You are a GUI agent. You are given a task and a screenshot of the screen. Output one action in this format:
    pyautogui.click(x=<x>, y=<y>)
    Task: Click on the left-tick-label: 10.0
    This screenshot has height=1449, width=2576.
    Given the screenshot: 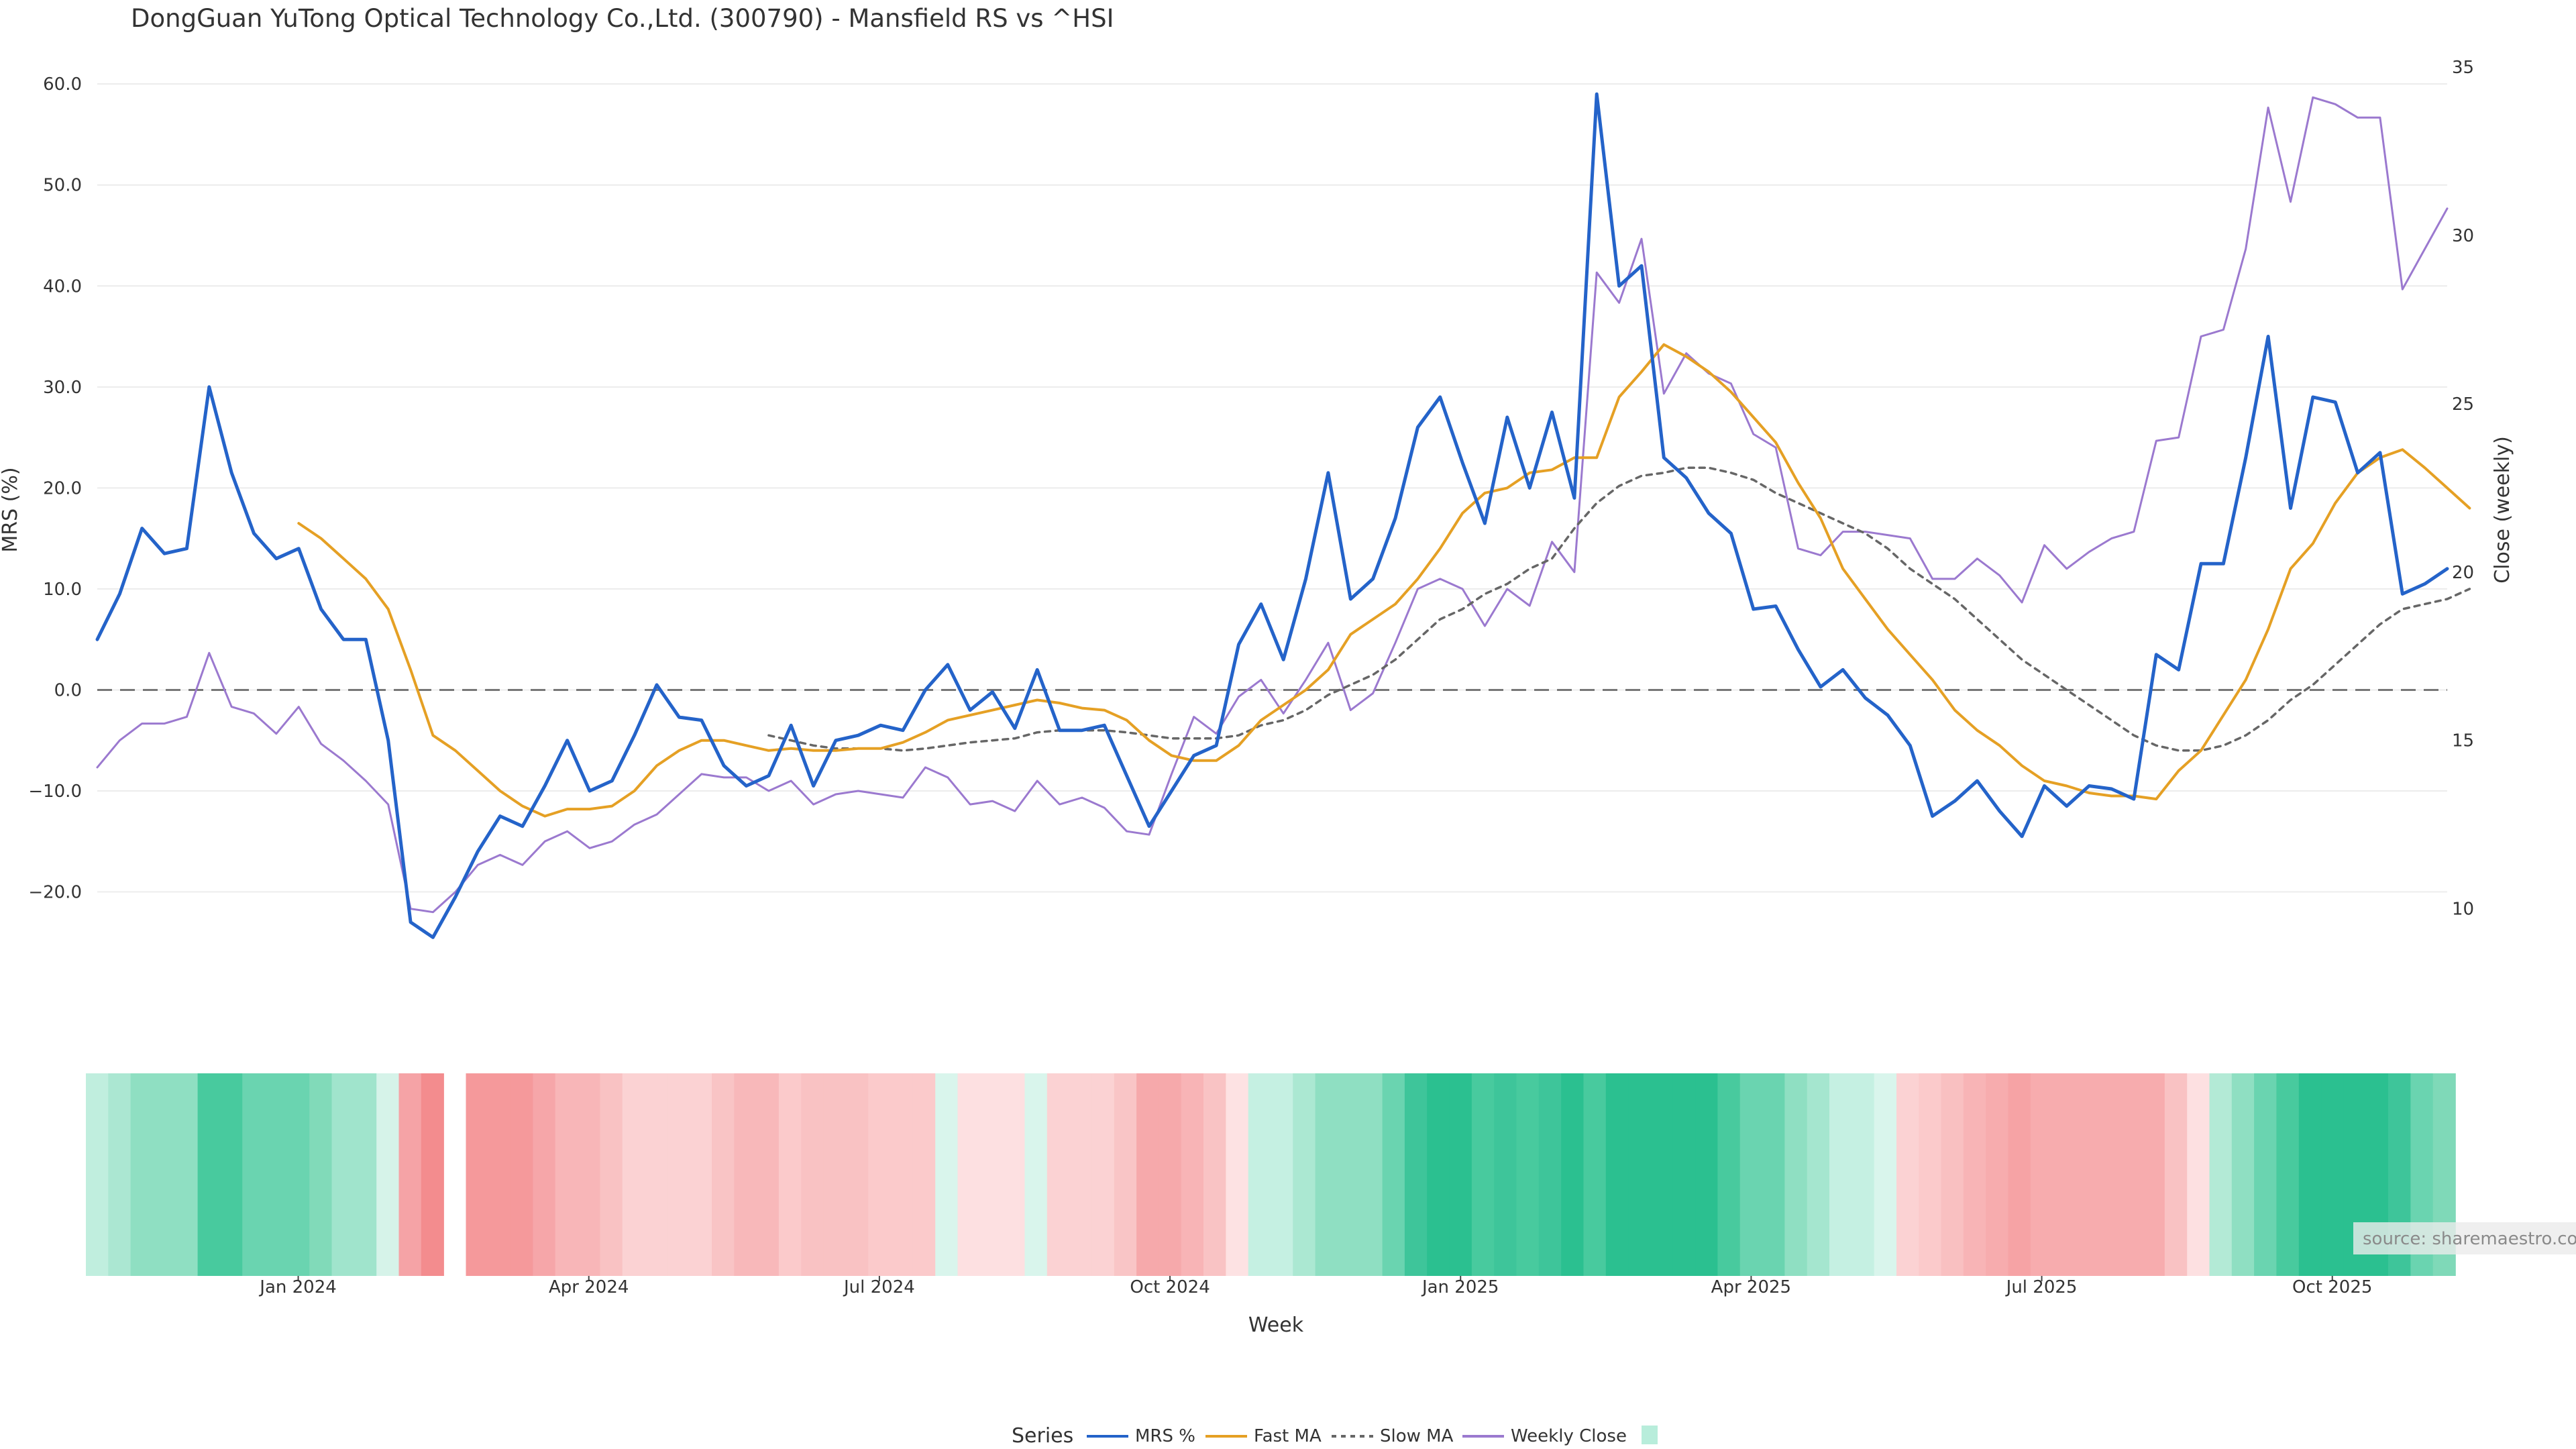 What is the action you would take?
    pyautogui.click(x=62, y=590)
    